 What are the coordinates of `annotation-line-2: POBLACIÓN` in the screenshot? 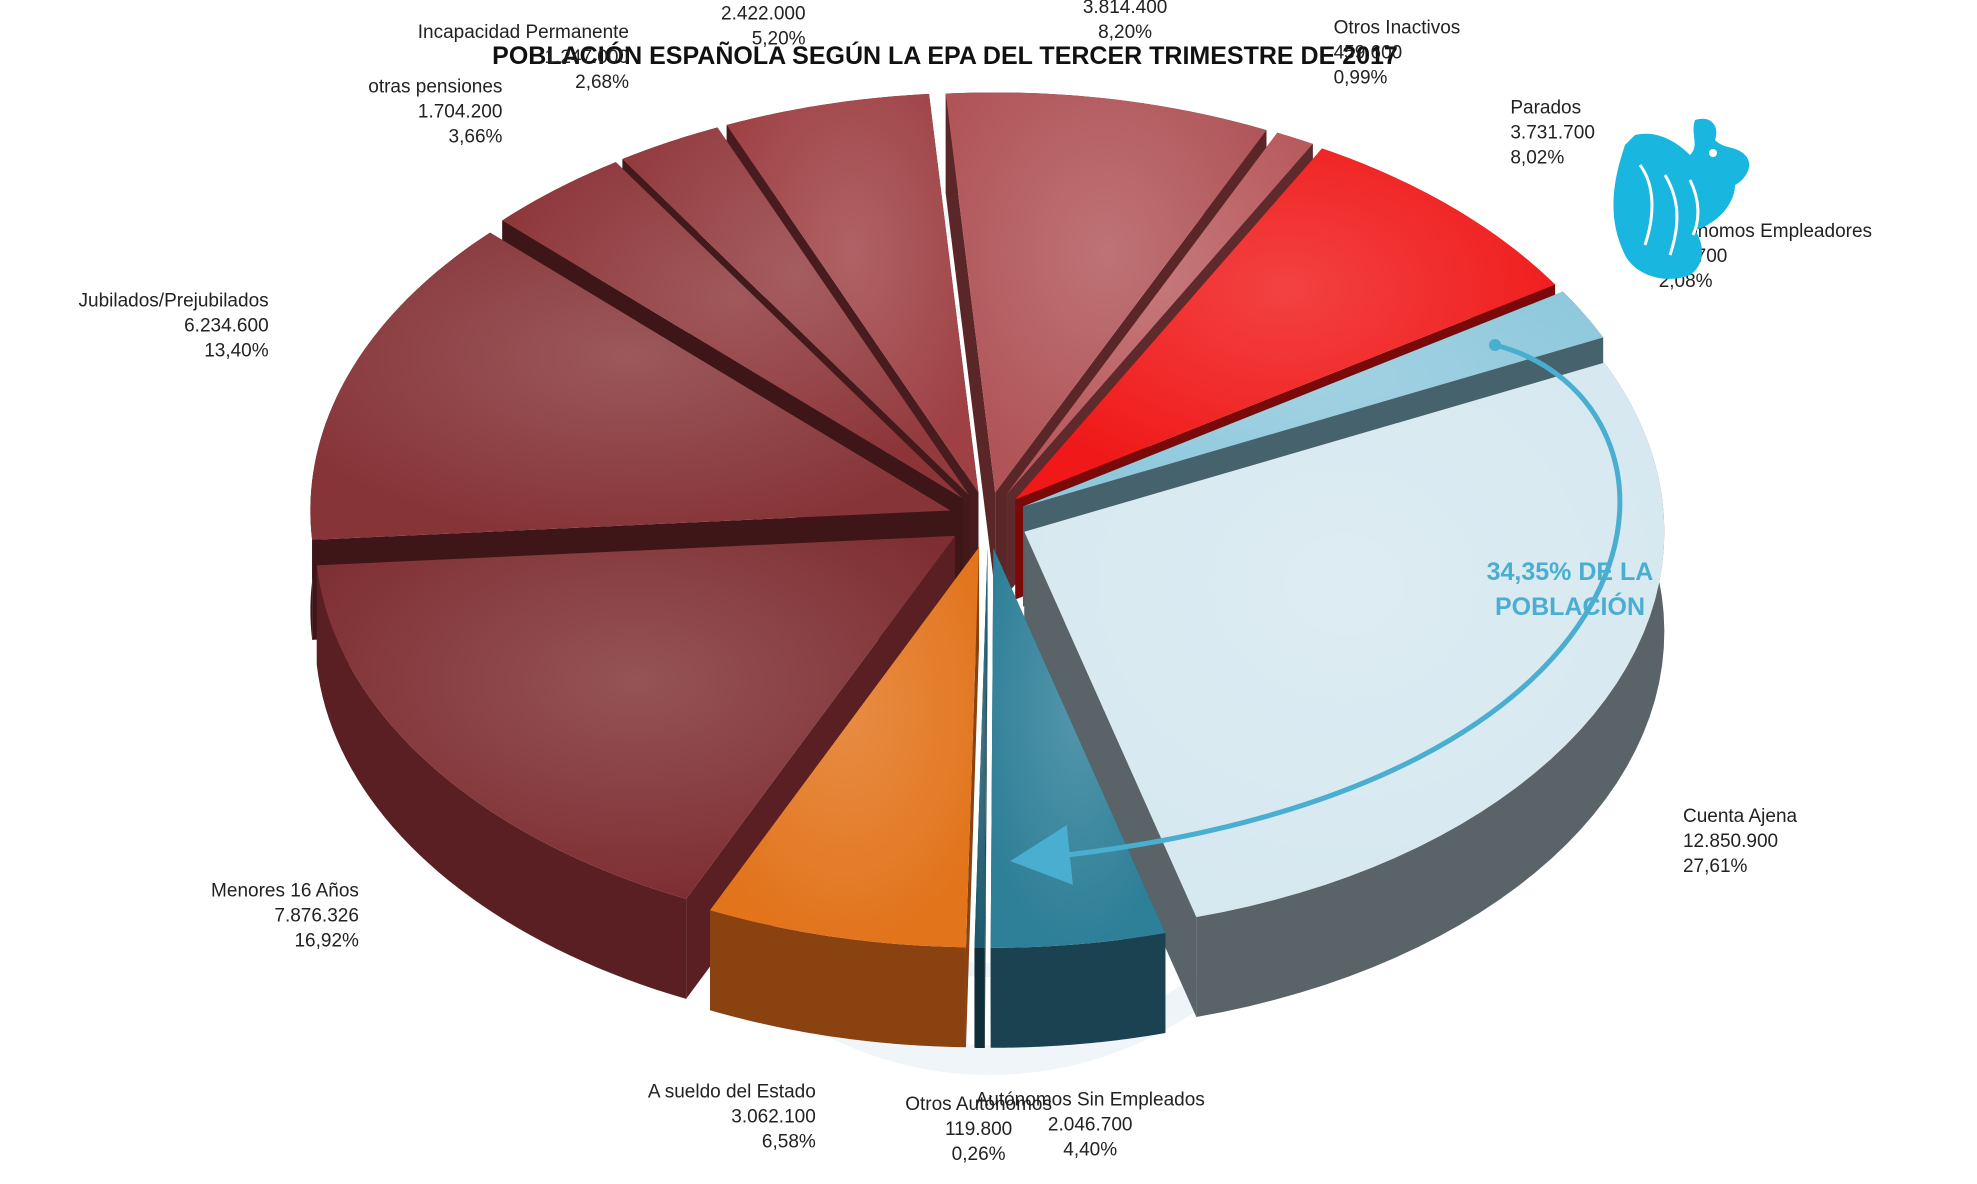 It's located at (1570, 606).